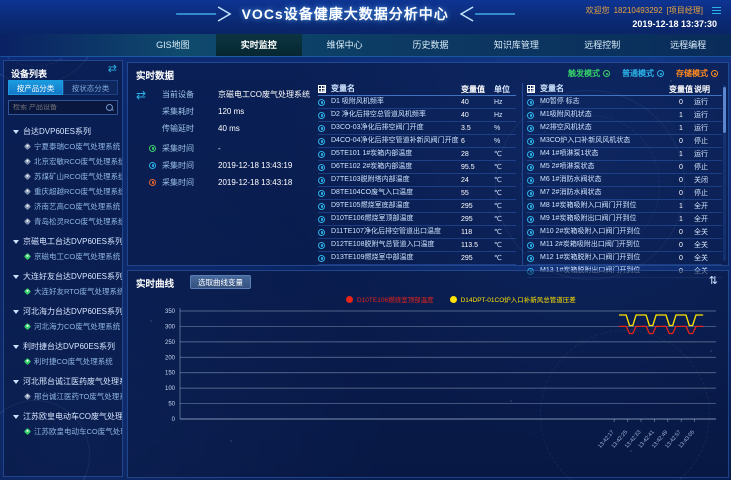 The image size is (731, 480). What do you see at coordinates (417, 167) in the screenshot?
I see `table-row: D6TE102 2#炭箱内部温度 95.5 ℃` at bounding box center [417, 167].